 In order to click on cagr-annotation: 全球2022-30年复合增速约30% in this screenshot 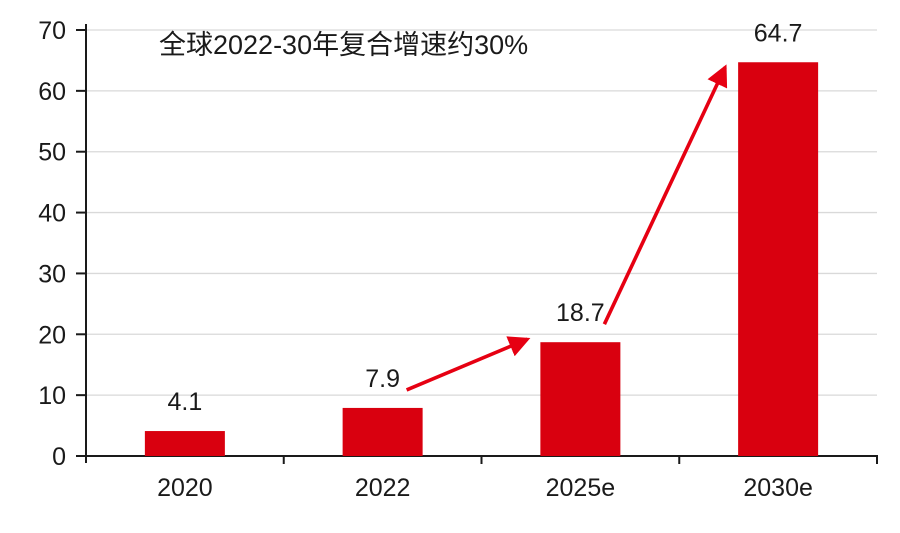, I will do `click(344, 45)`.